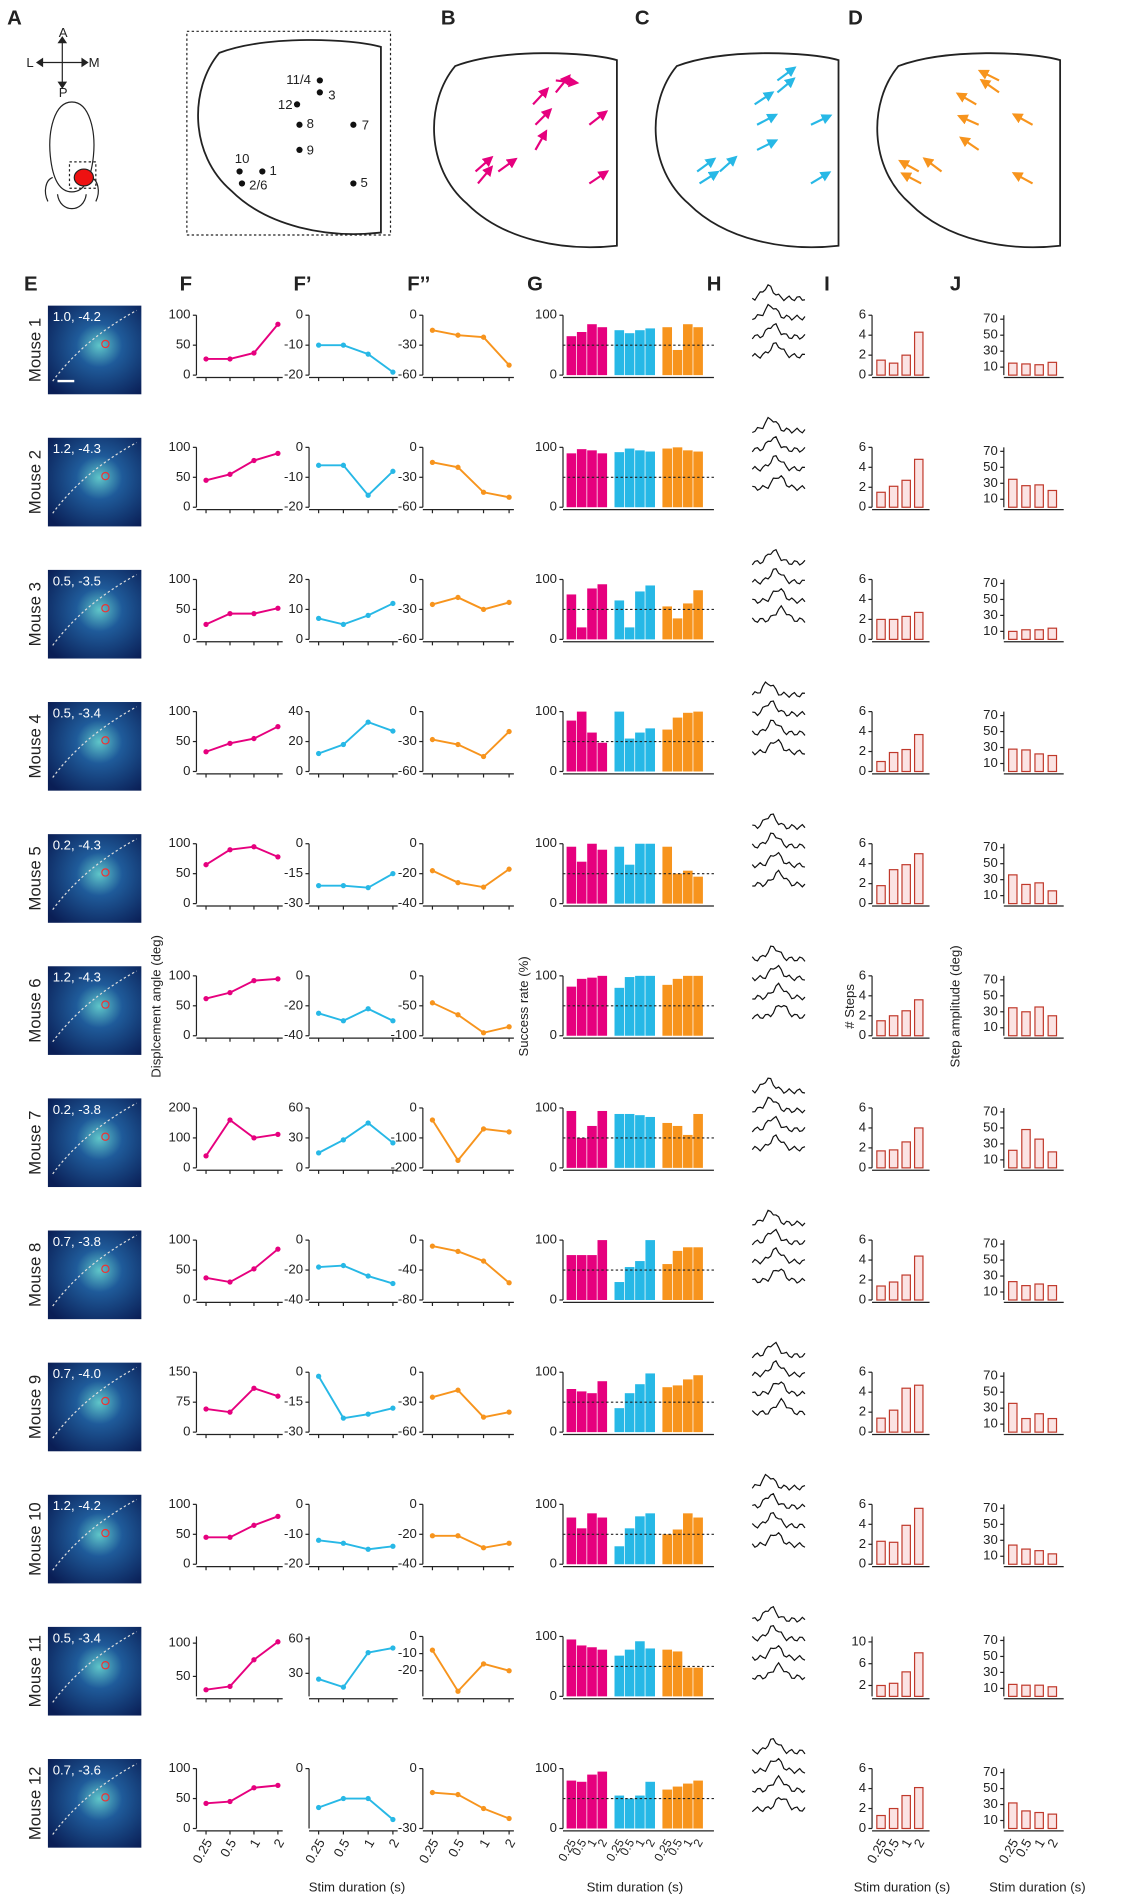 The image size is (1126, 1904). I want to click on map-point-label: 8, so click(310, 123).